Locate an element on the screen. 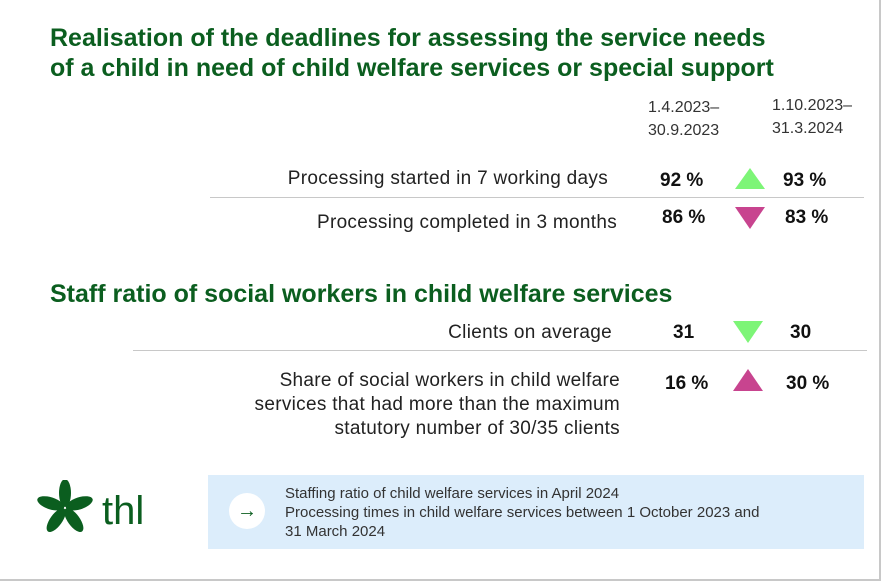  row-label-line: Share of social workers in child welfare is located at coordinates (449, 380).